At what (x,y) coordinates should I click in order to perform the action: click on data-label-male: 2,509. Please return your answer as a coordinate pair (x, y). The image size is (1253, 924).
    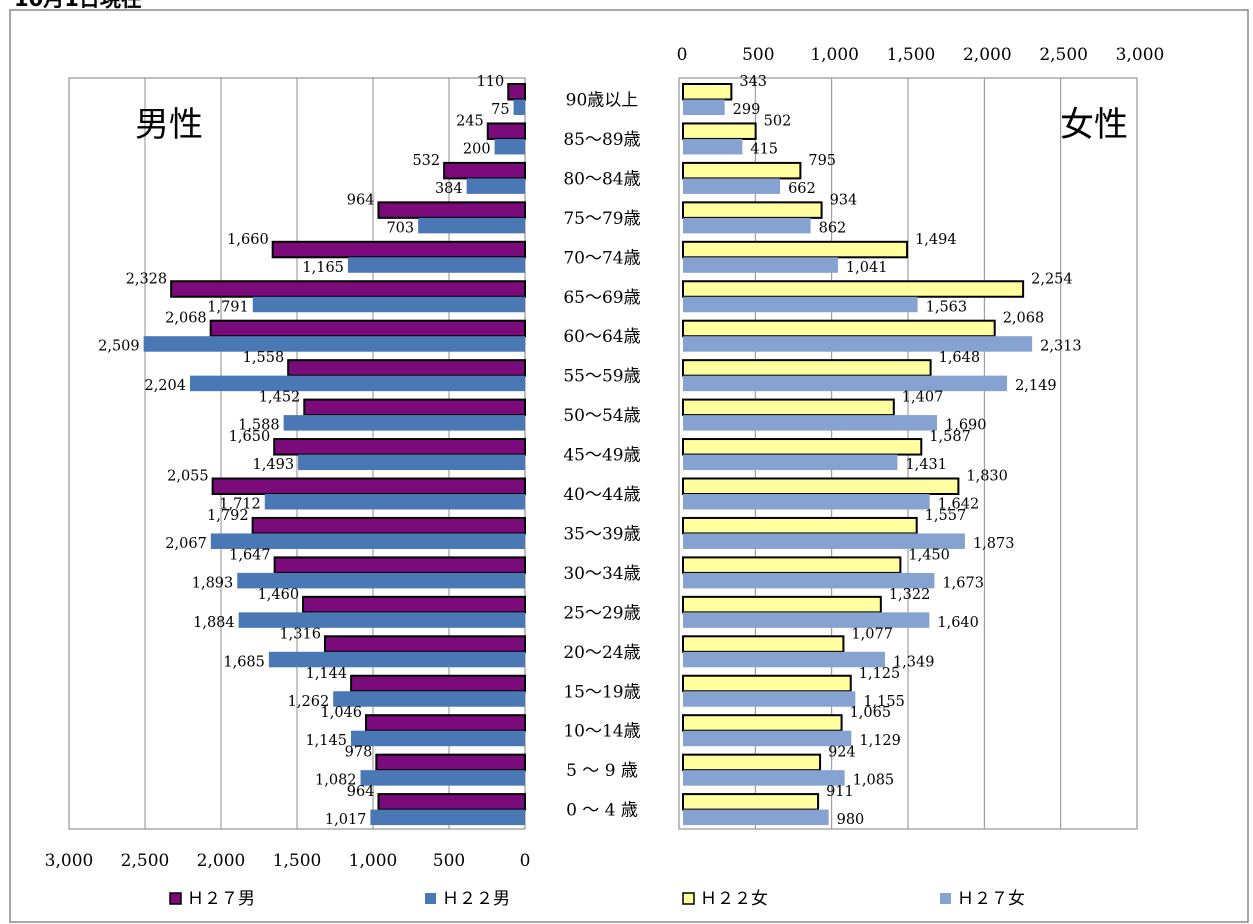
    Looking at the image, I should click on (119, 347).